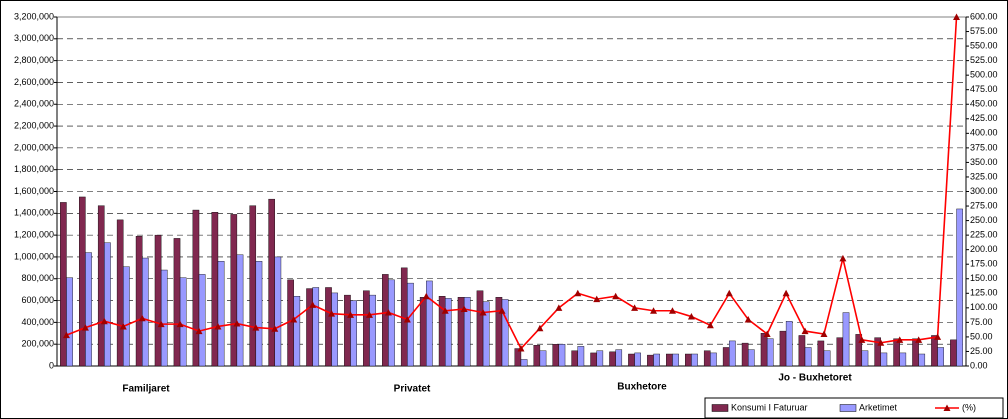  I want to click on y2-tick-label: 325.00, so click(984, 176).